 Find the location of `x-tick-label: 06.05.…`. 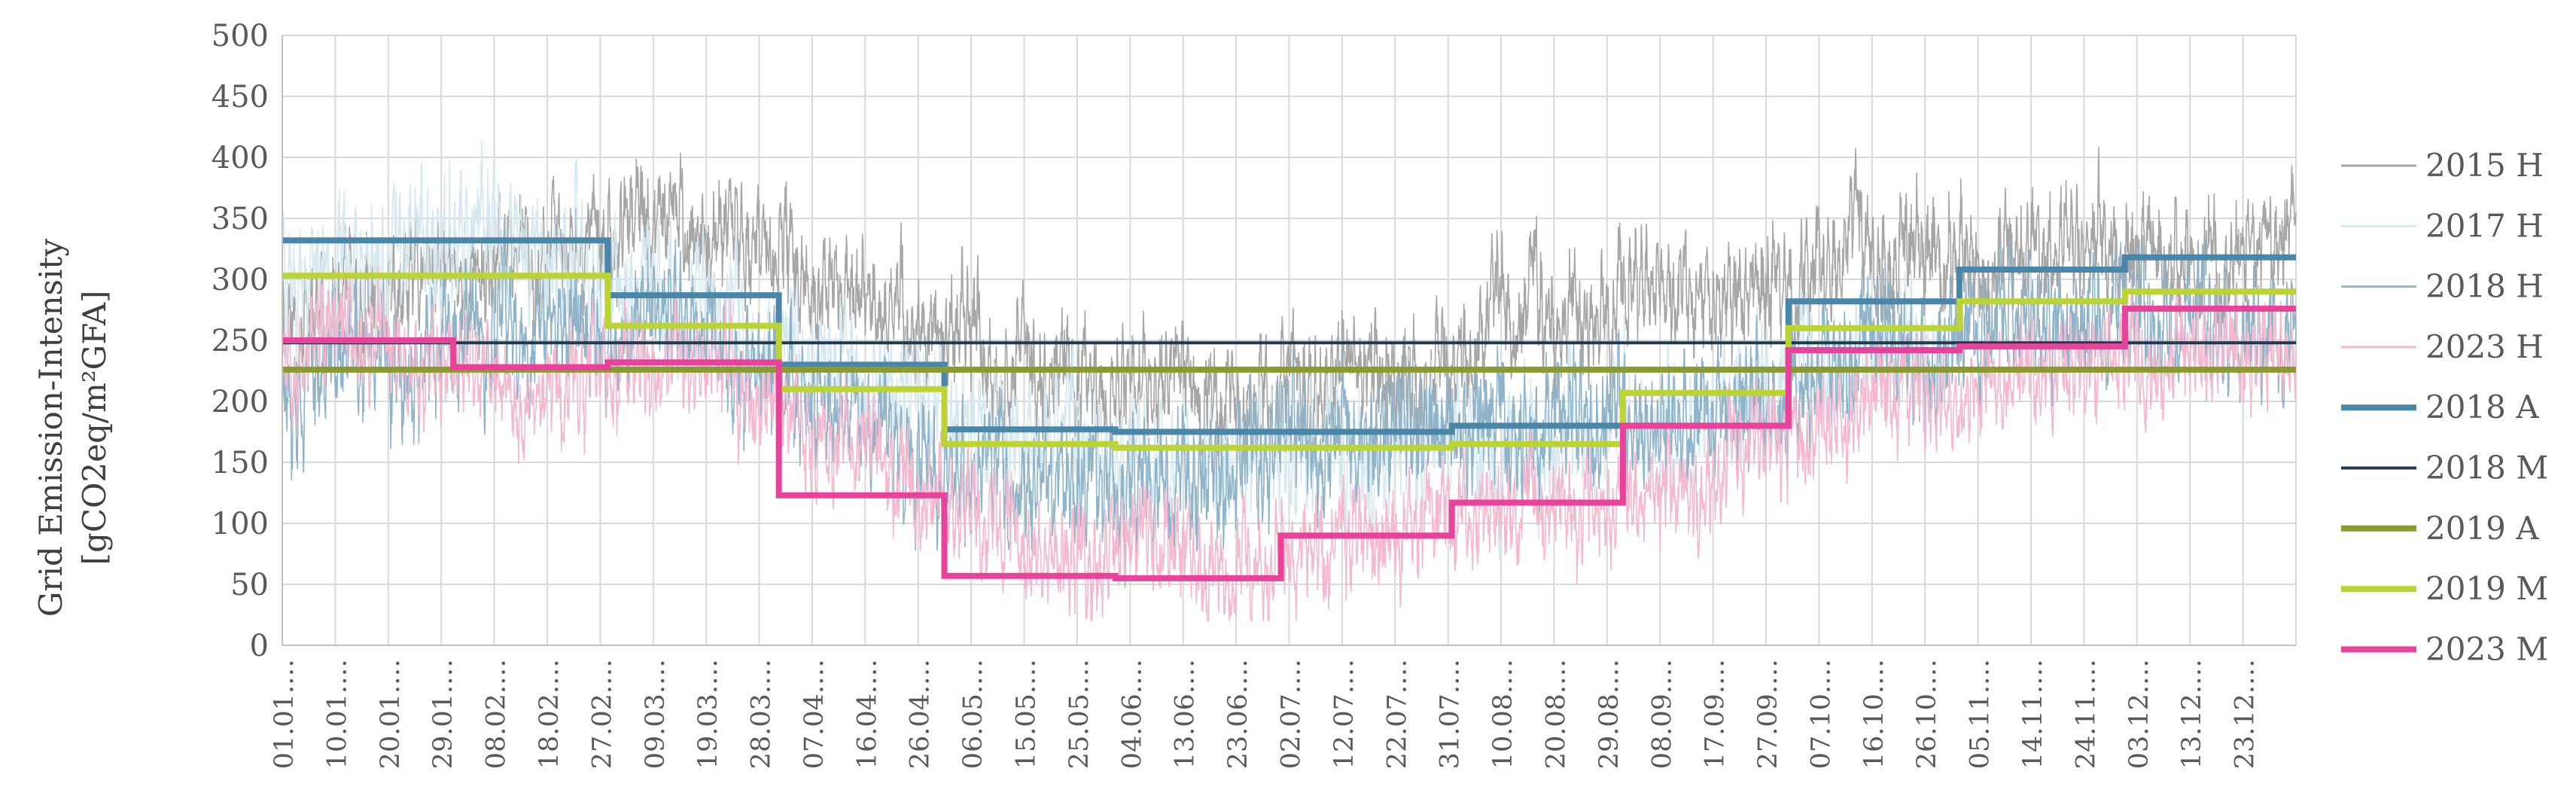

x-tick-label: 06.05.… is located at coordinates (973, 714).